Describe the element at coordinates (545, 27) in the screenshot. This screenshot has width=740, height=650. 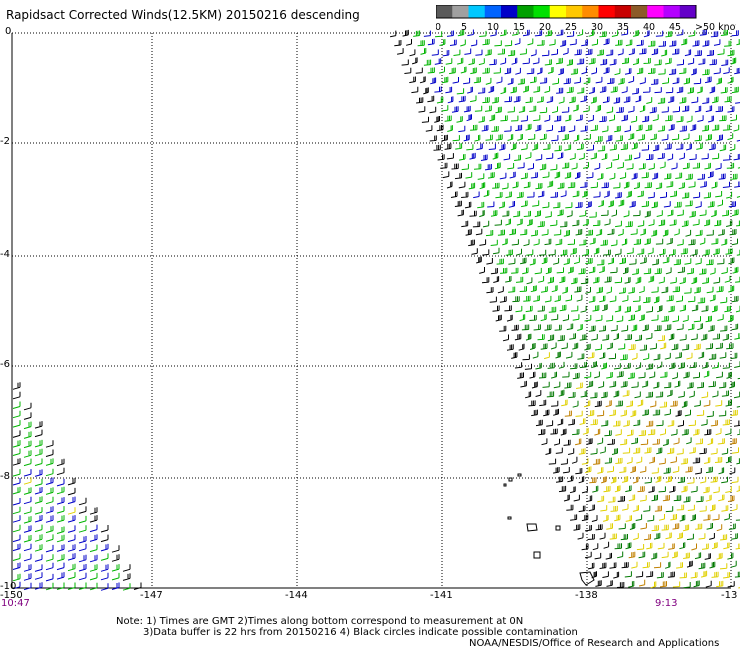
I see `colorbar-label: 20` at that location.